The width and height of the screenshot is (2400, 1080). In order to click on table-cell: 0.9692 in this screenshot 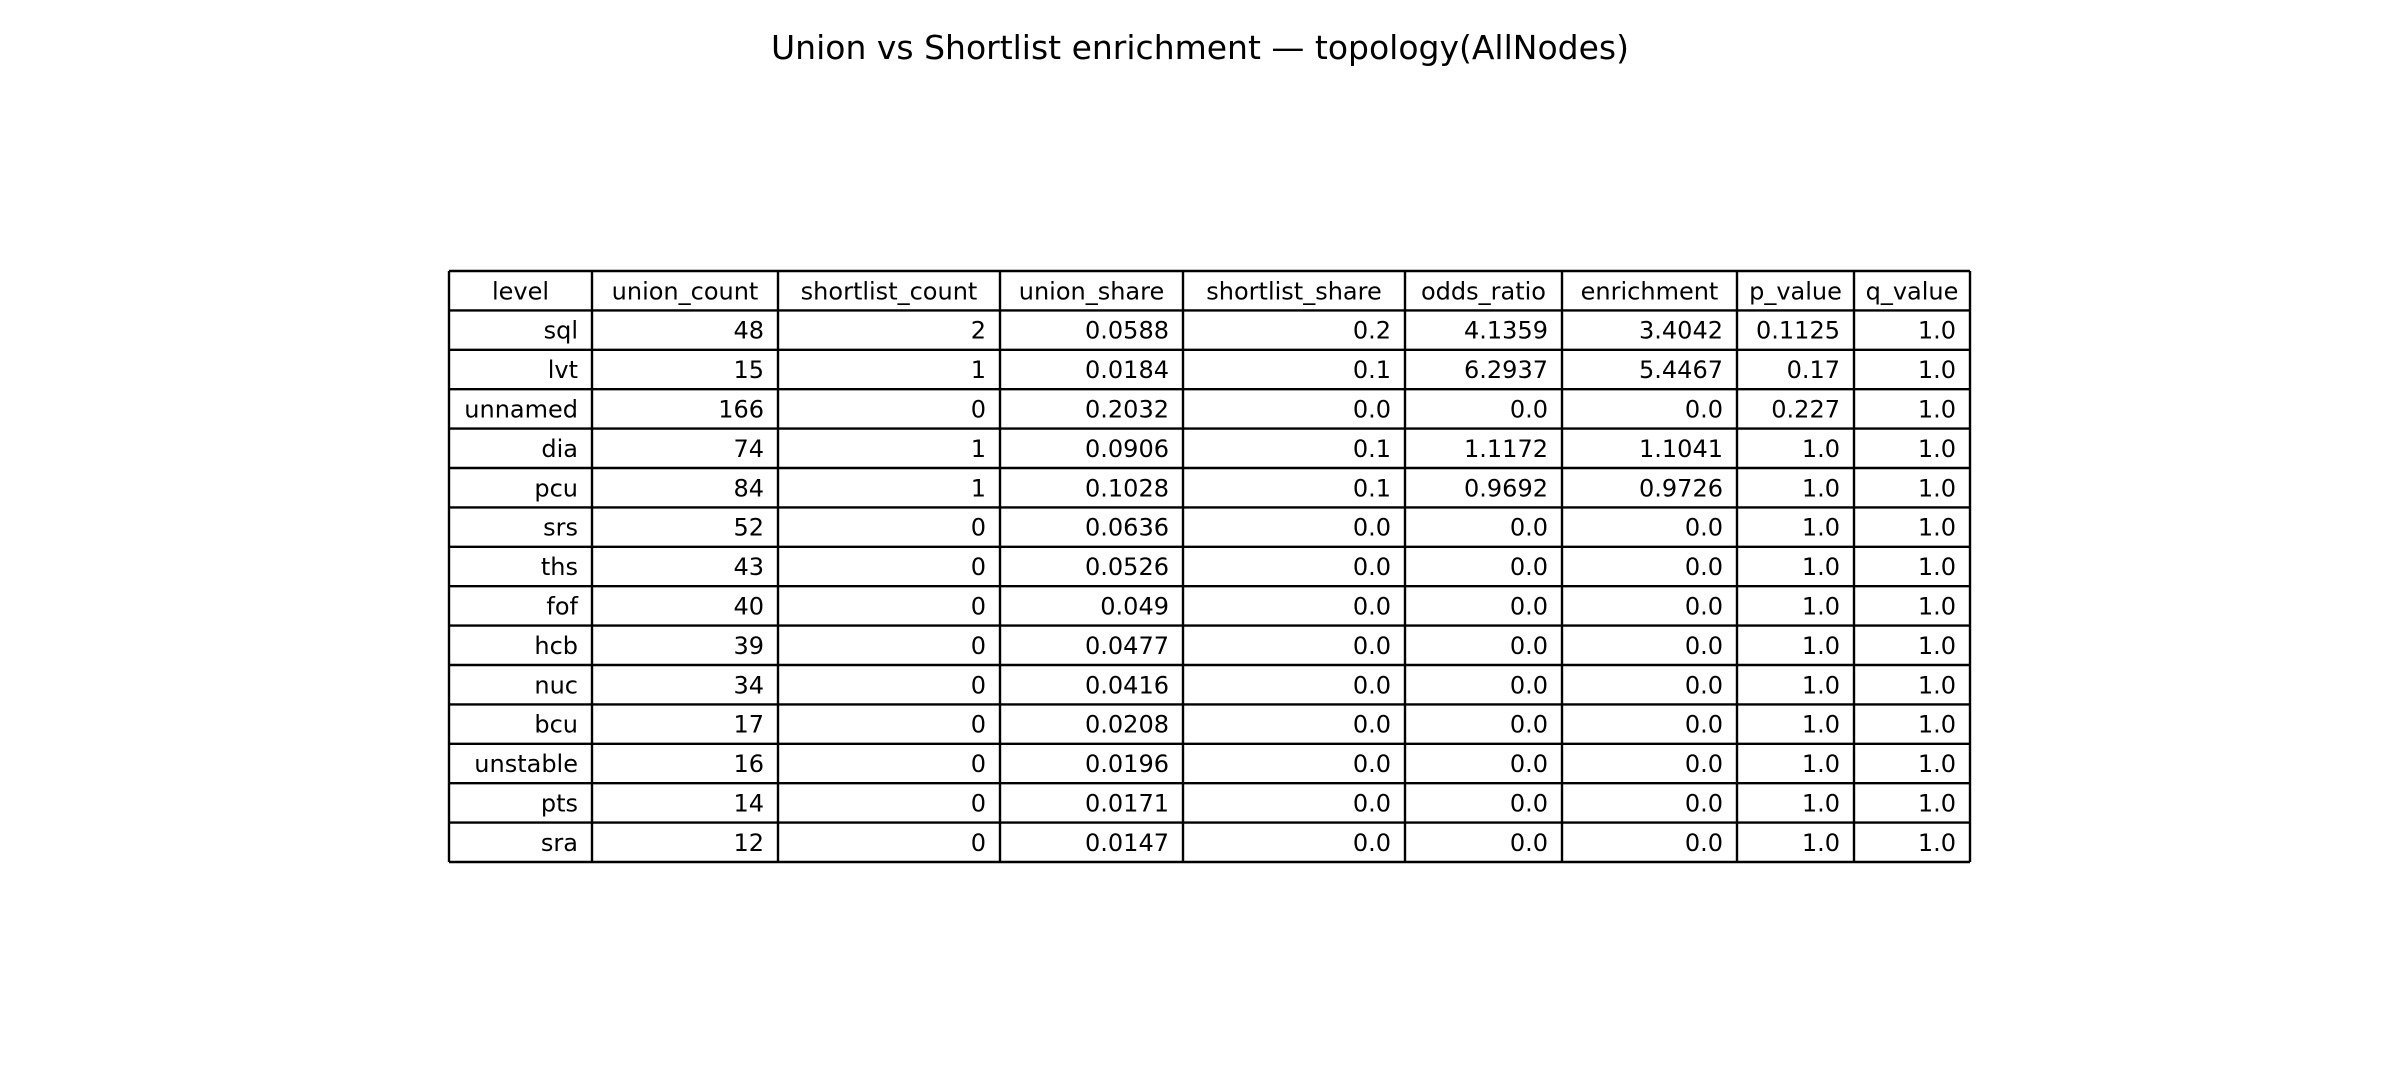, I will do `click(1506, 488)`.